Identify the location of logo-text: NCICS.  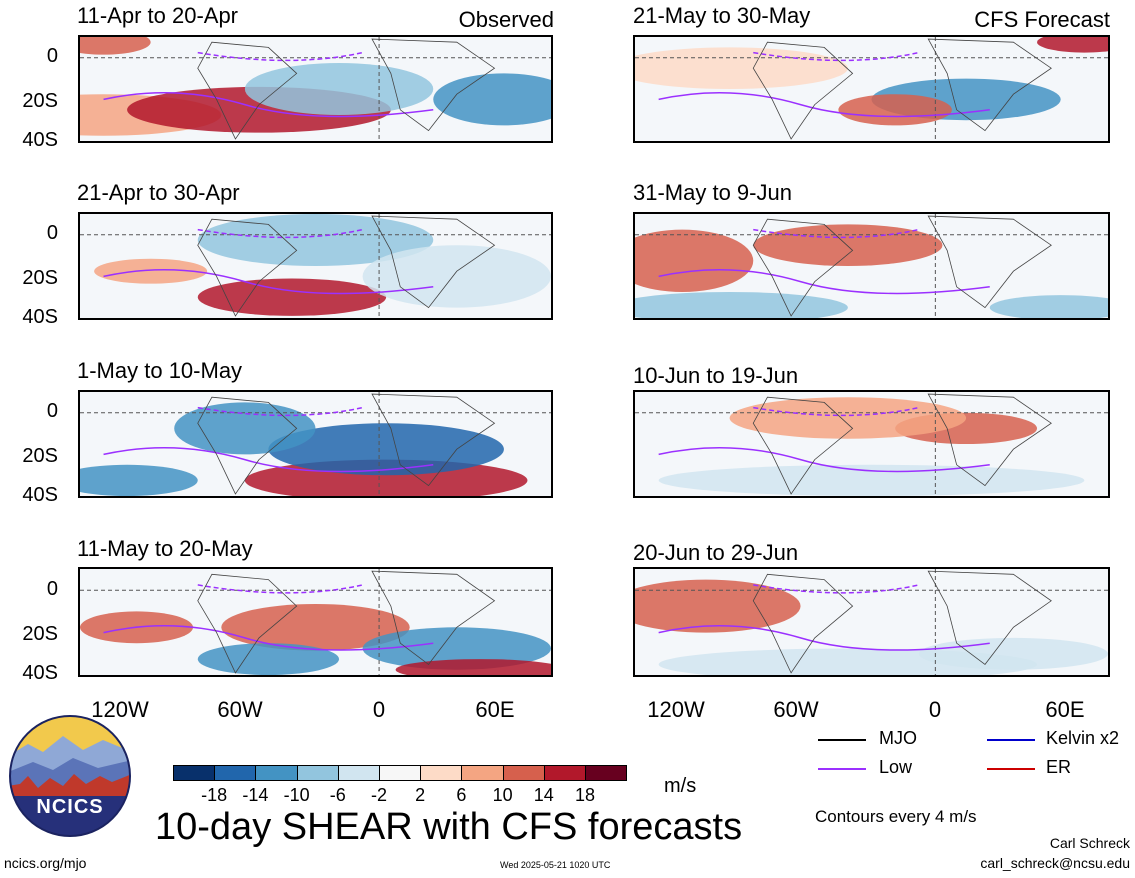
(70, 807).